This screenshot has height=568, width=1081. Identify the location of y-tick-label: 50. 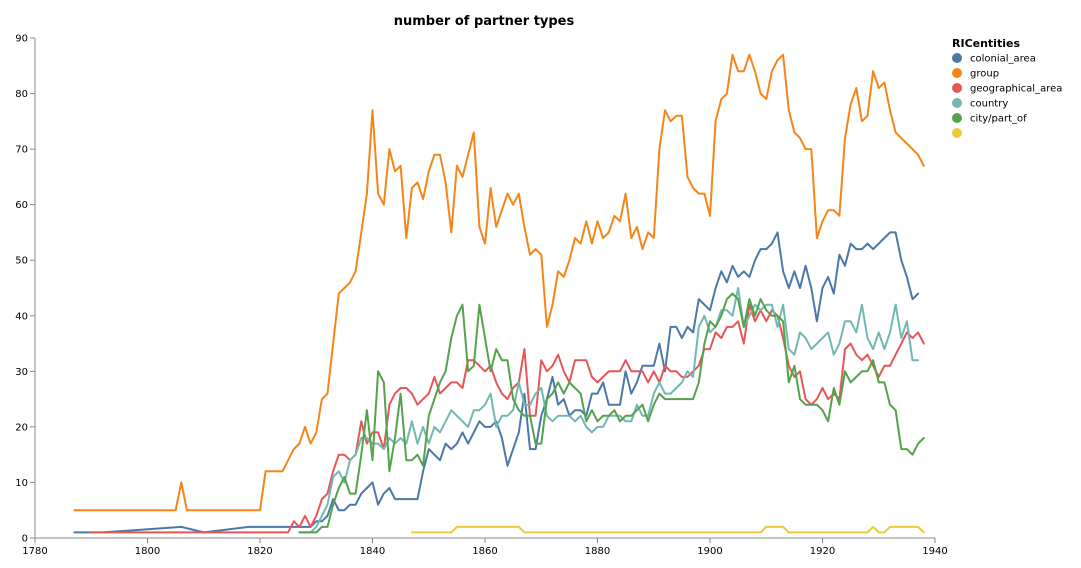
(21, 261).